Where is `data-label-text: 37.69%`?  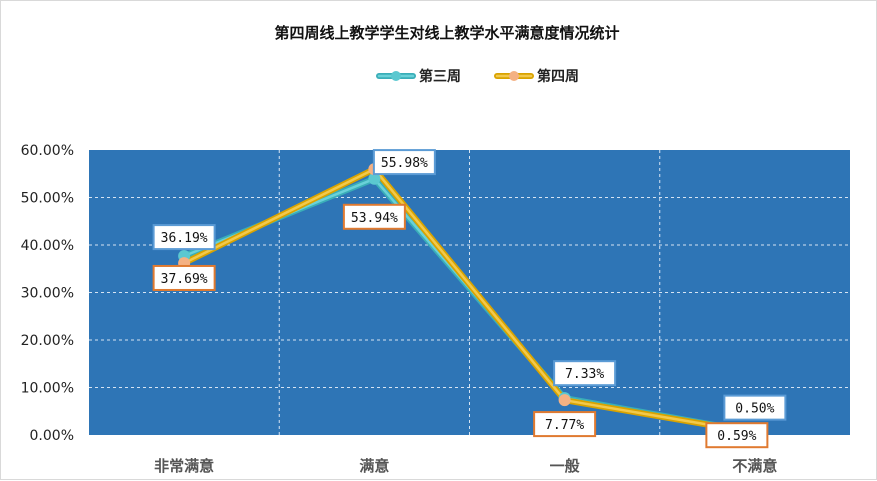 data-label-text: 37.69% is located at coordinates (184, 279).